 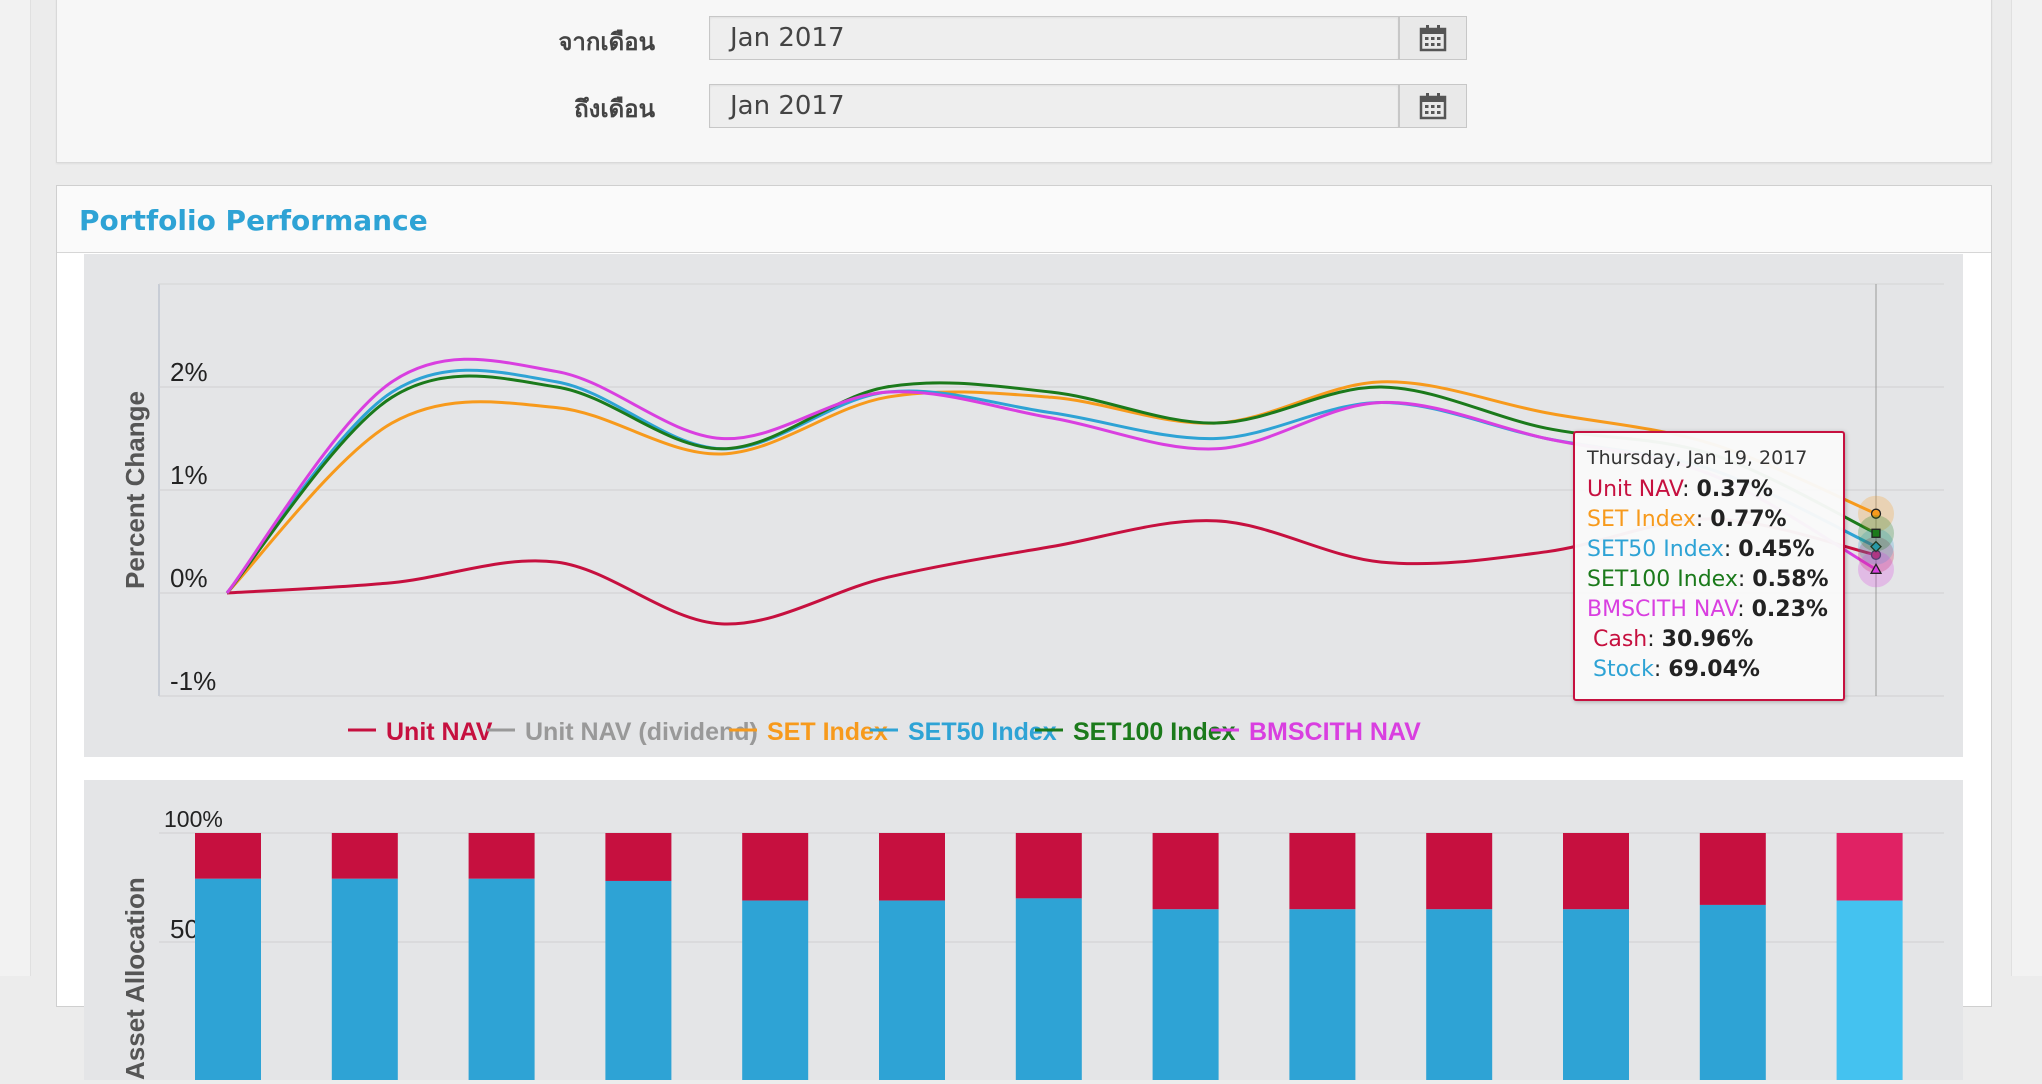 What do you see at coordinates (1662, 579) in the screenshot?
I see `tooltip-series-label: SET100 Index` at bounding box center [1662, 579].